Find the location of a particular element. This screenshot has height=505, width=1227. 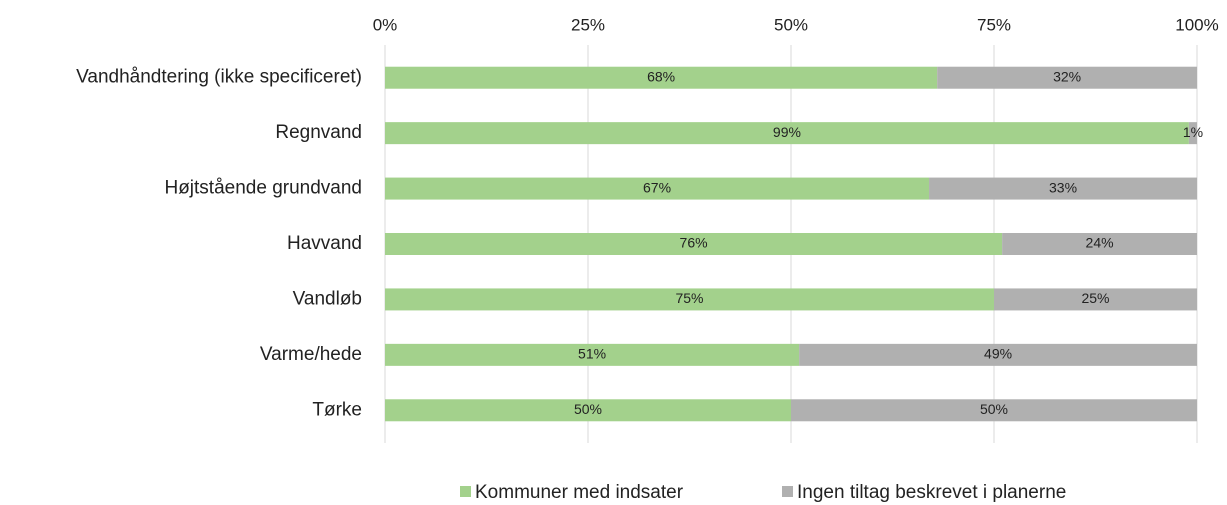

data-label: 68% is located at coordinates (661, 76).